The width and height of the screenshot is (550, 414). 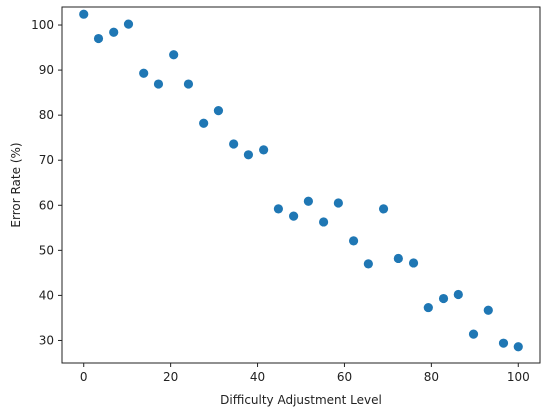 What do you see at coordinates (46, 295) in the screenshot?
I see `y-tick-label: 40` at bounding box center [46, 295].